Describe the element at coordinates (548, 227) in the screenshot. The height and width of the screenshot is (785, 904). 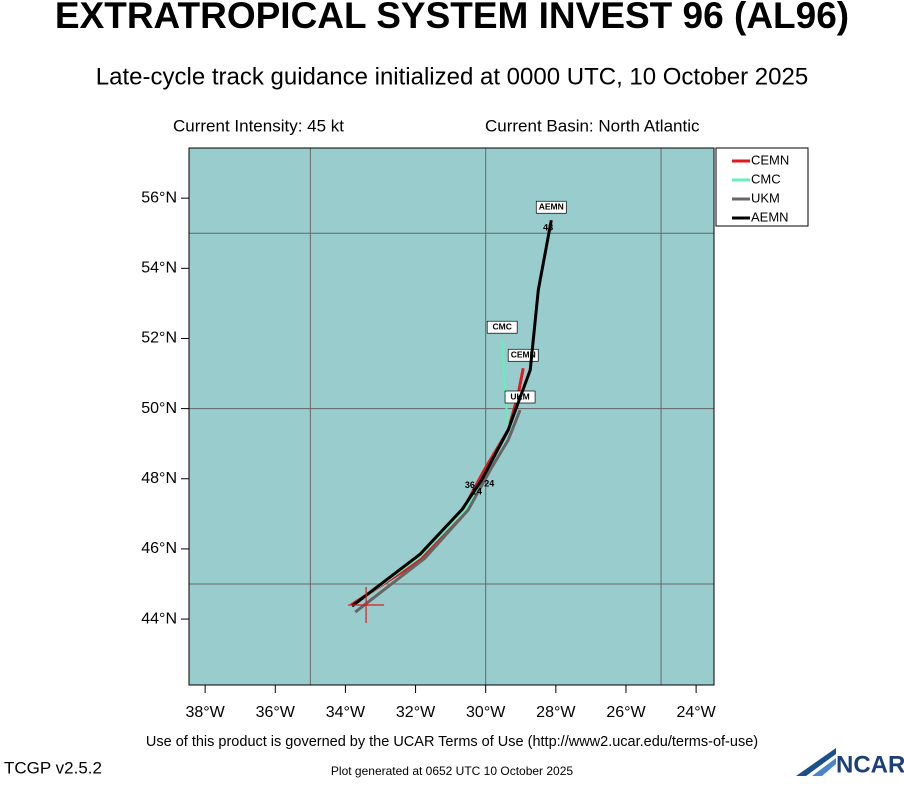
I see `hour-label: 48` at that location.